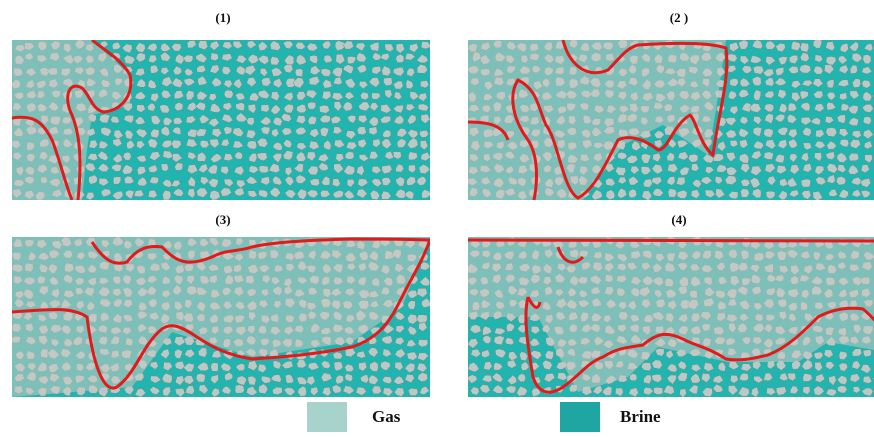 The width and height of the screenshot is (874, 437). Describe the element at coordinates (223, 219) in the screenshot. I see `panel-3-label: (3)` at that location.